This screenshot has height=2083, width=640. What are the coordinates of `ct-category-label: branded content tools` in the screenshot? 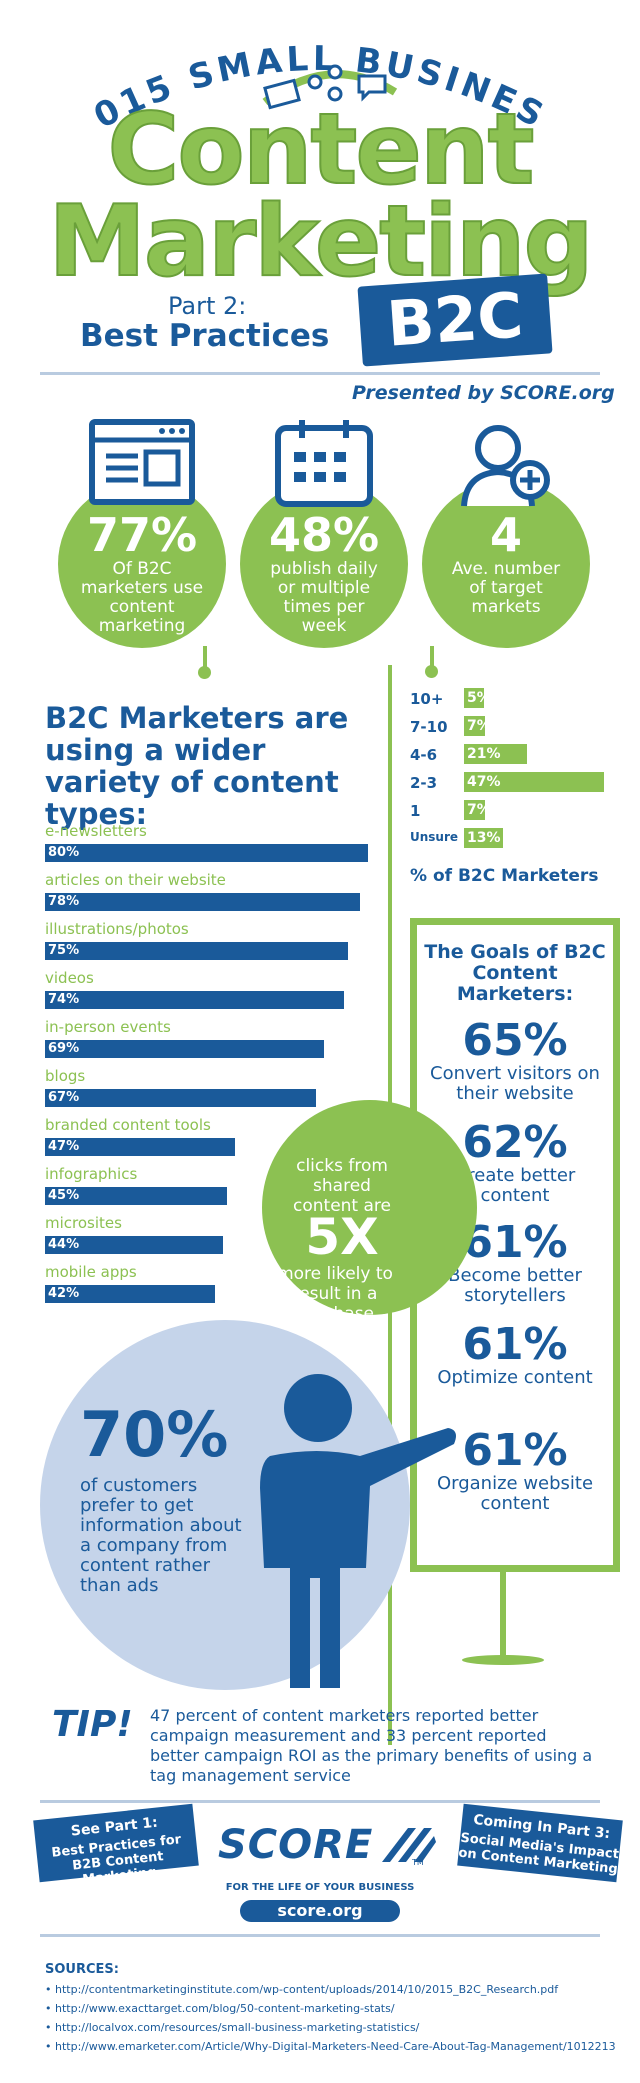 It's located at (128, 1125).